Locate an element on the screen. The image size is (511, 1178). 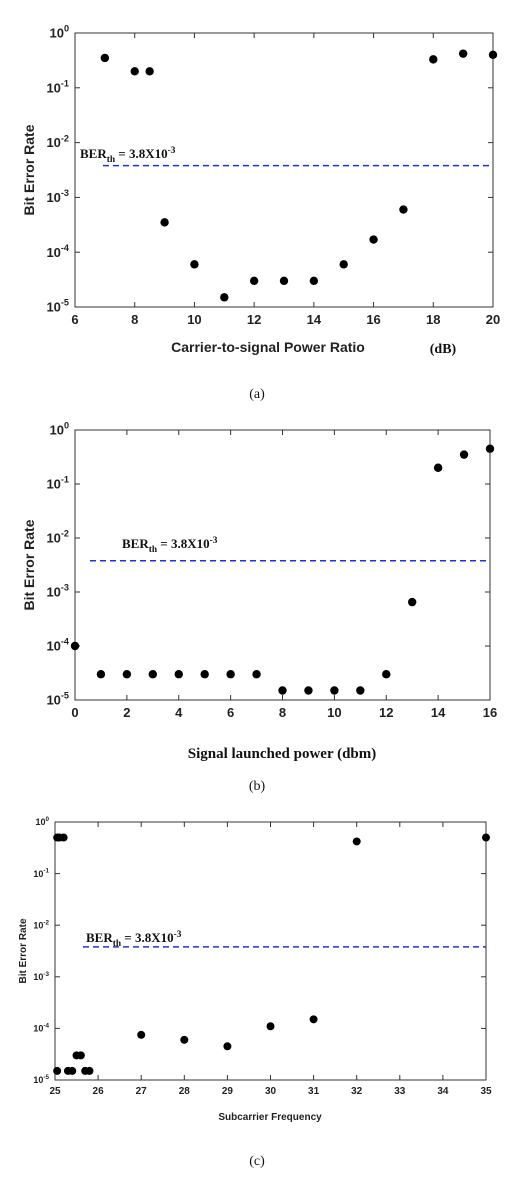
x-axis-label: Signal launched power (dbm) is located at coordinates (282, 754).